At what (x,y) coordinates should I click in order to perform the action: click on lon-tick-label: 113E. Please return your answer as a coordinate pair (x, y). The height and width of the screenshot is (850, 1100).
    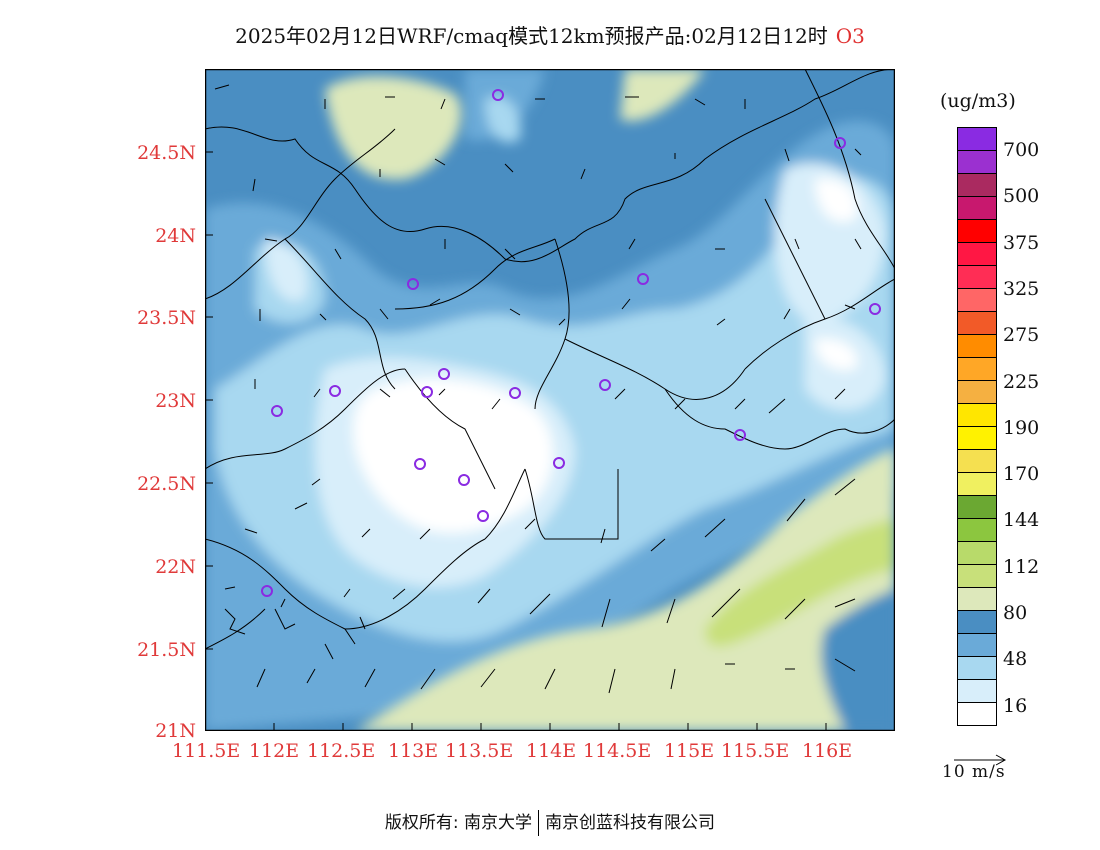
    Looking at the image, I should click on (413, 751).